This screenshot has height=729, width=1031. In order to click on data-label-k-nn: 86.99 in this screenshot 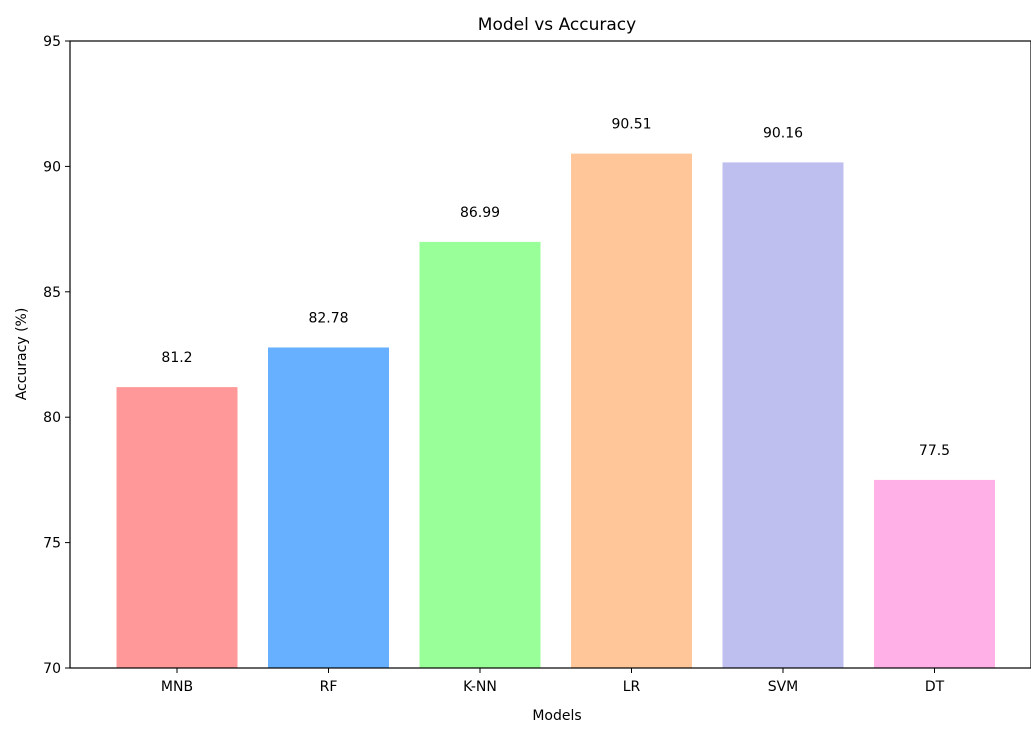, I will do `click(480, 213)`.